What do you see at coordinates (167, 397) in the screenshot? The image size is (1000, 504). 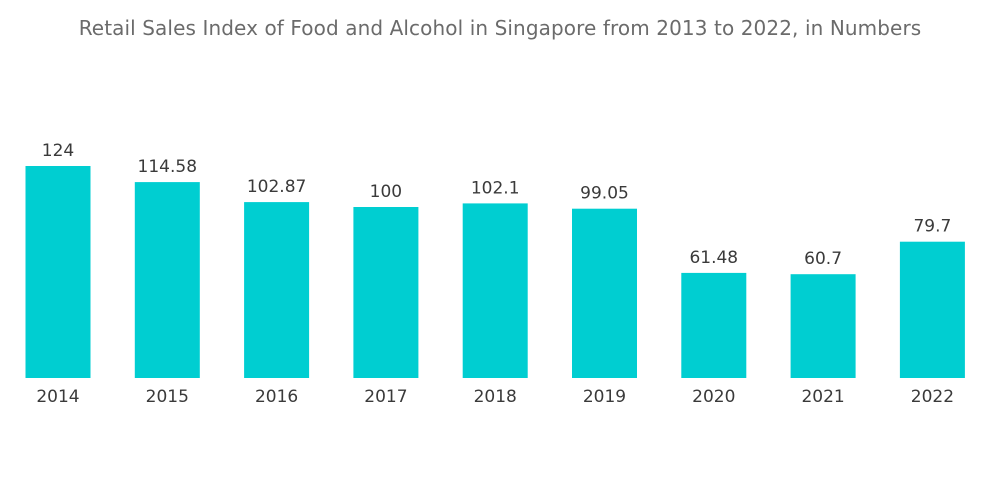 I see `x-tick-label-2015: 2015` at bounding box center [167, 397].